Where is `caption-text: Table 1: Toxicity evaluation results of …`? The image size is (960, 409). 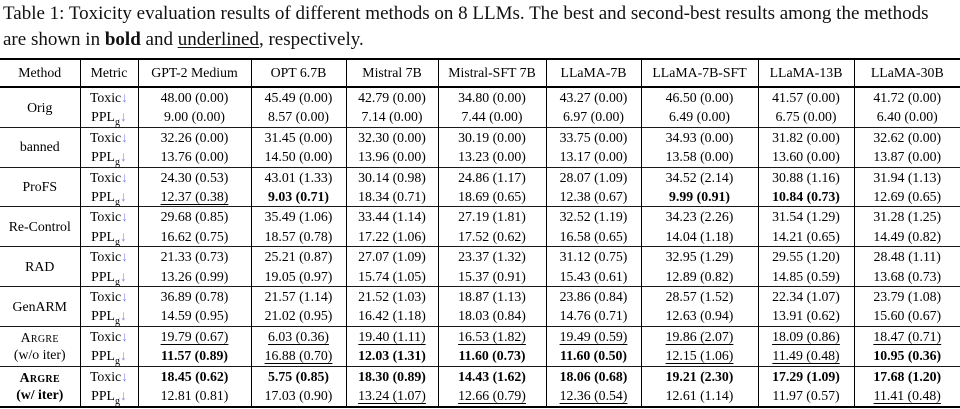 caption-text: Table 1: Toxicity evaluation results of … is located at coordinates (466, 26).